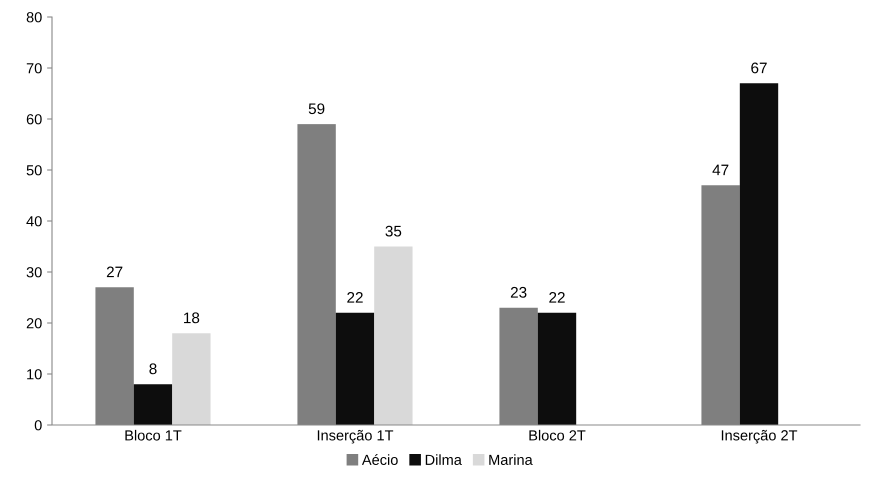 The width and height of the screenshot is (880, 481). Describe the element at coordinates (518, 292) in the screenshot. I see `data-label: 23` at that location.